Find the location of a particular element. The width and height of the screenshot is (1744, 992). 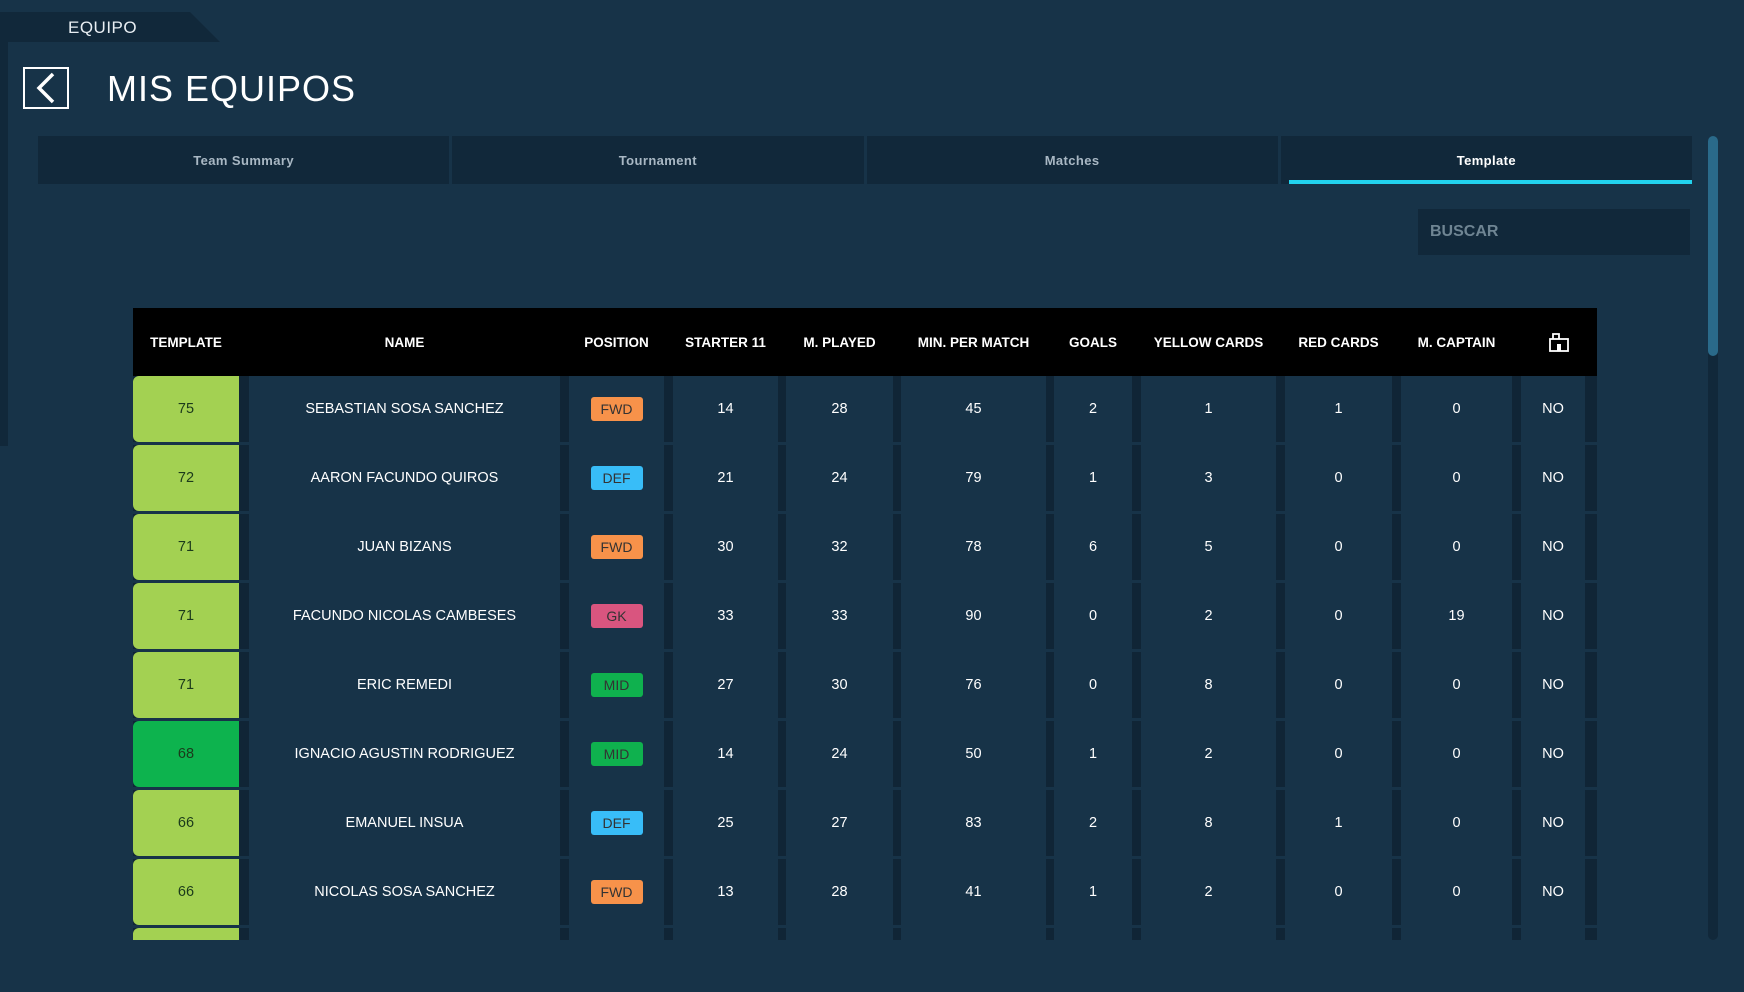

cell-goals: 2 is located at coordinates (1093, 409).